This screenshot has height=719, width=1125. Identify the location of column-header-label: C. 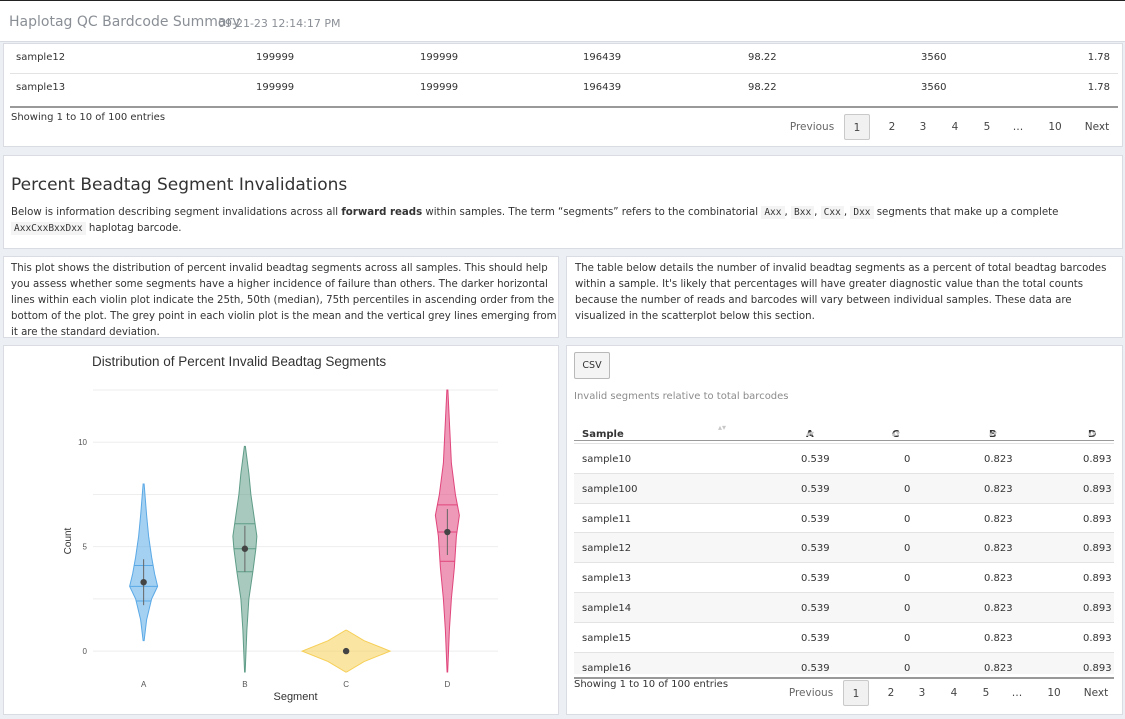
(896, 434).